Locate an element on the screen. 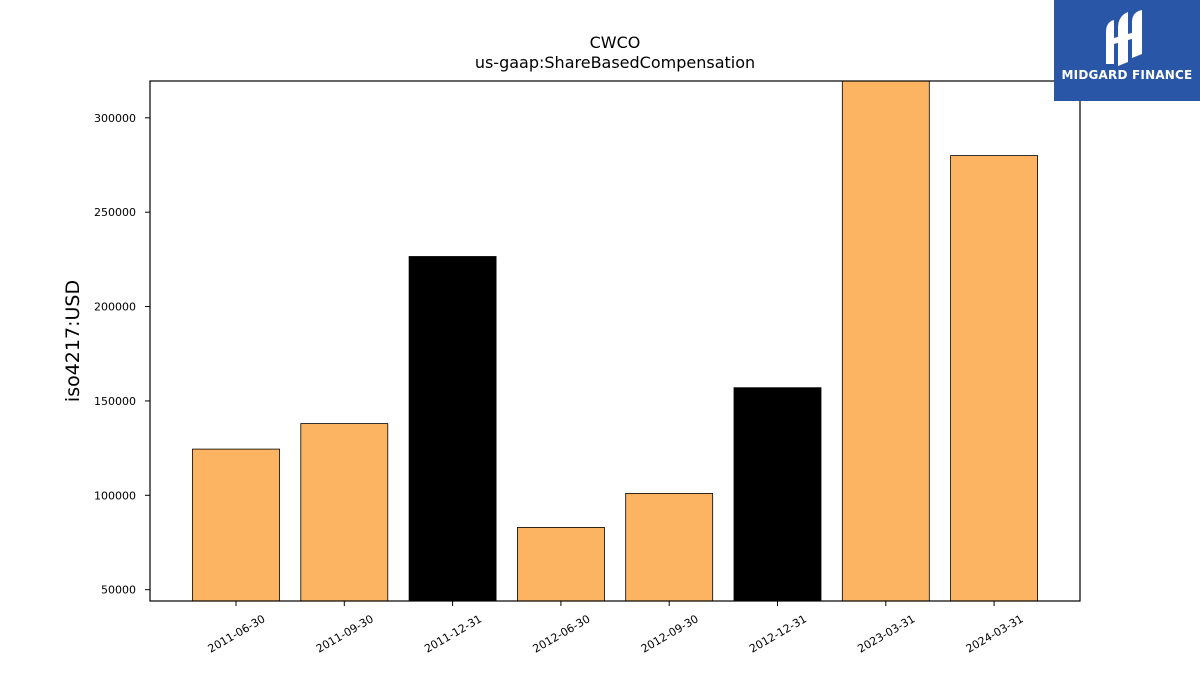 The image size is (1200, 675). x-tick-label: 2011-09-30 is located at coordinates (345, 633).